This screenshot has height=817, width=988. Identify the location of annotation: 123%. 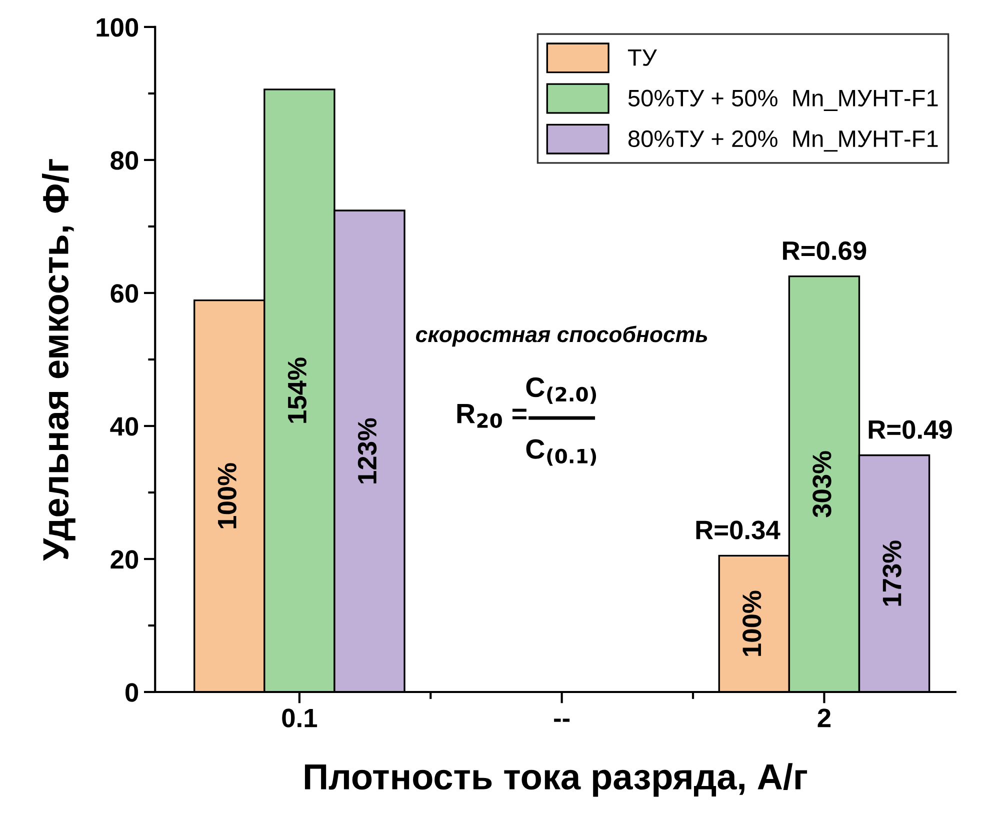
(367, 451).